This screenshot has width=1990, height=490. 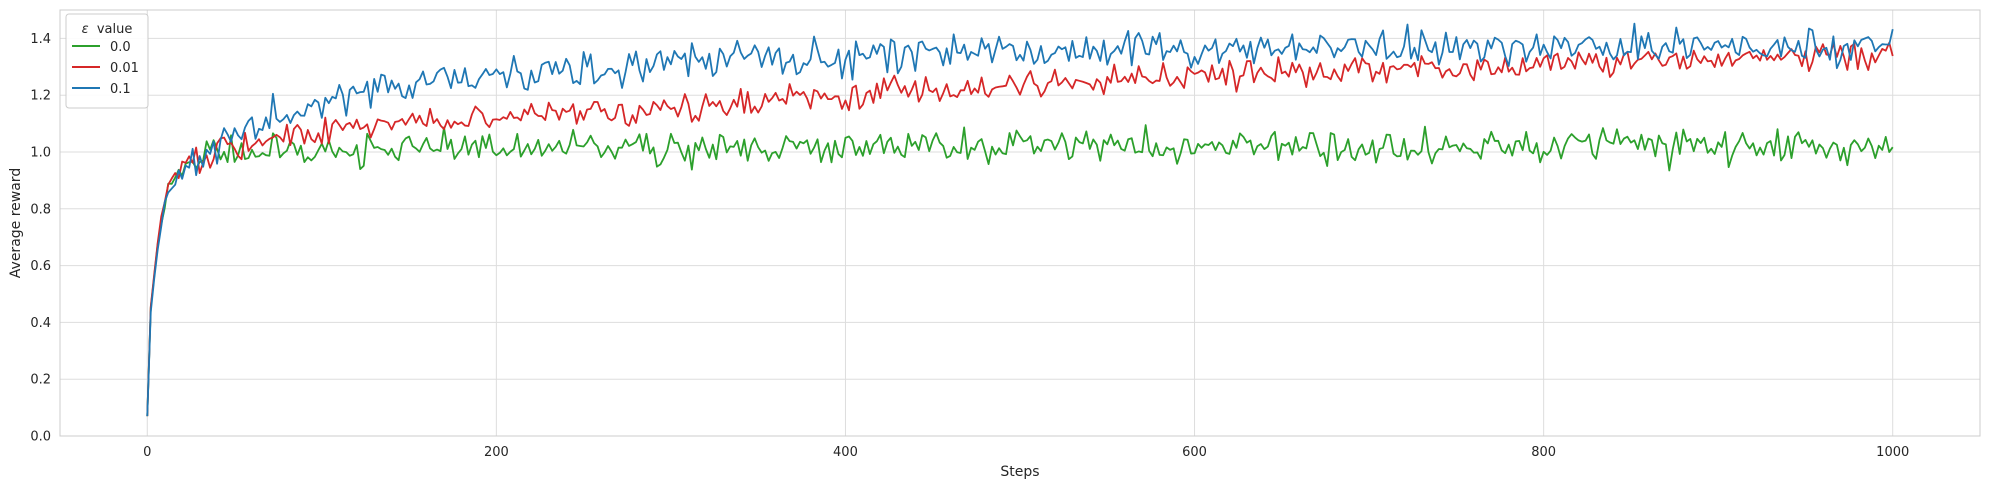 What do you see at coordinates (40, 209) in the screenshot?
I see `y-tick-label: 0.8` at bounding box center [40, 209].